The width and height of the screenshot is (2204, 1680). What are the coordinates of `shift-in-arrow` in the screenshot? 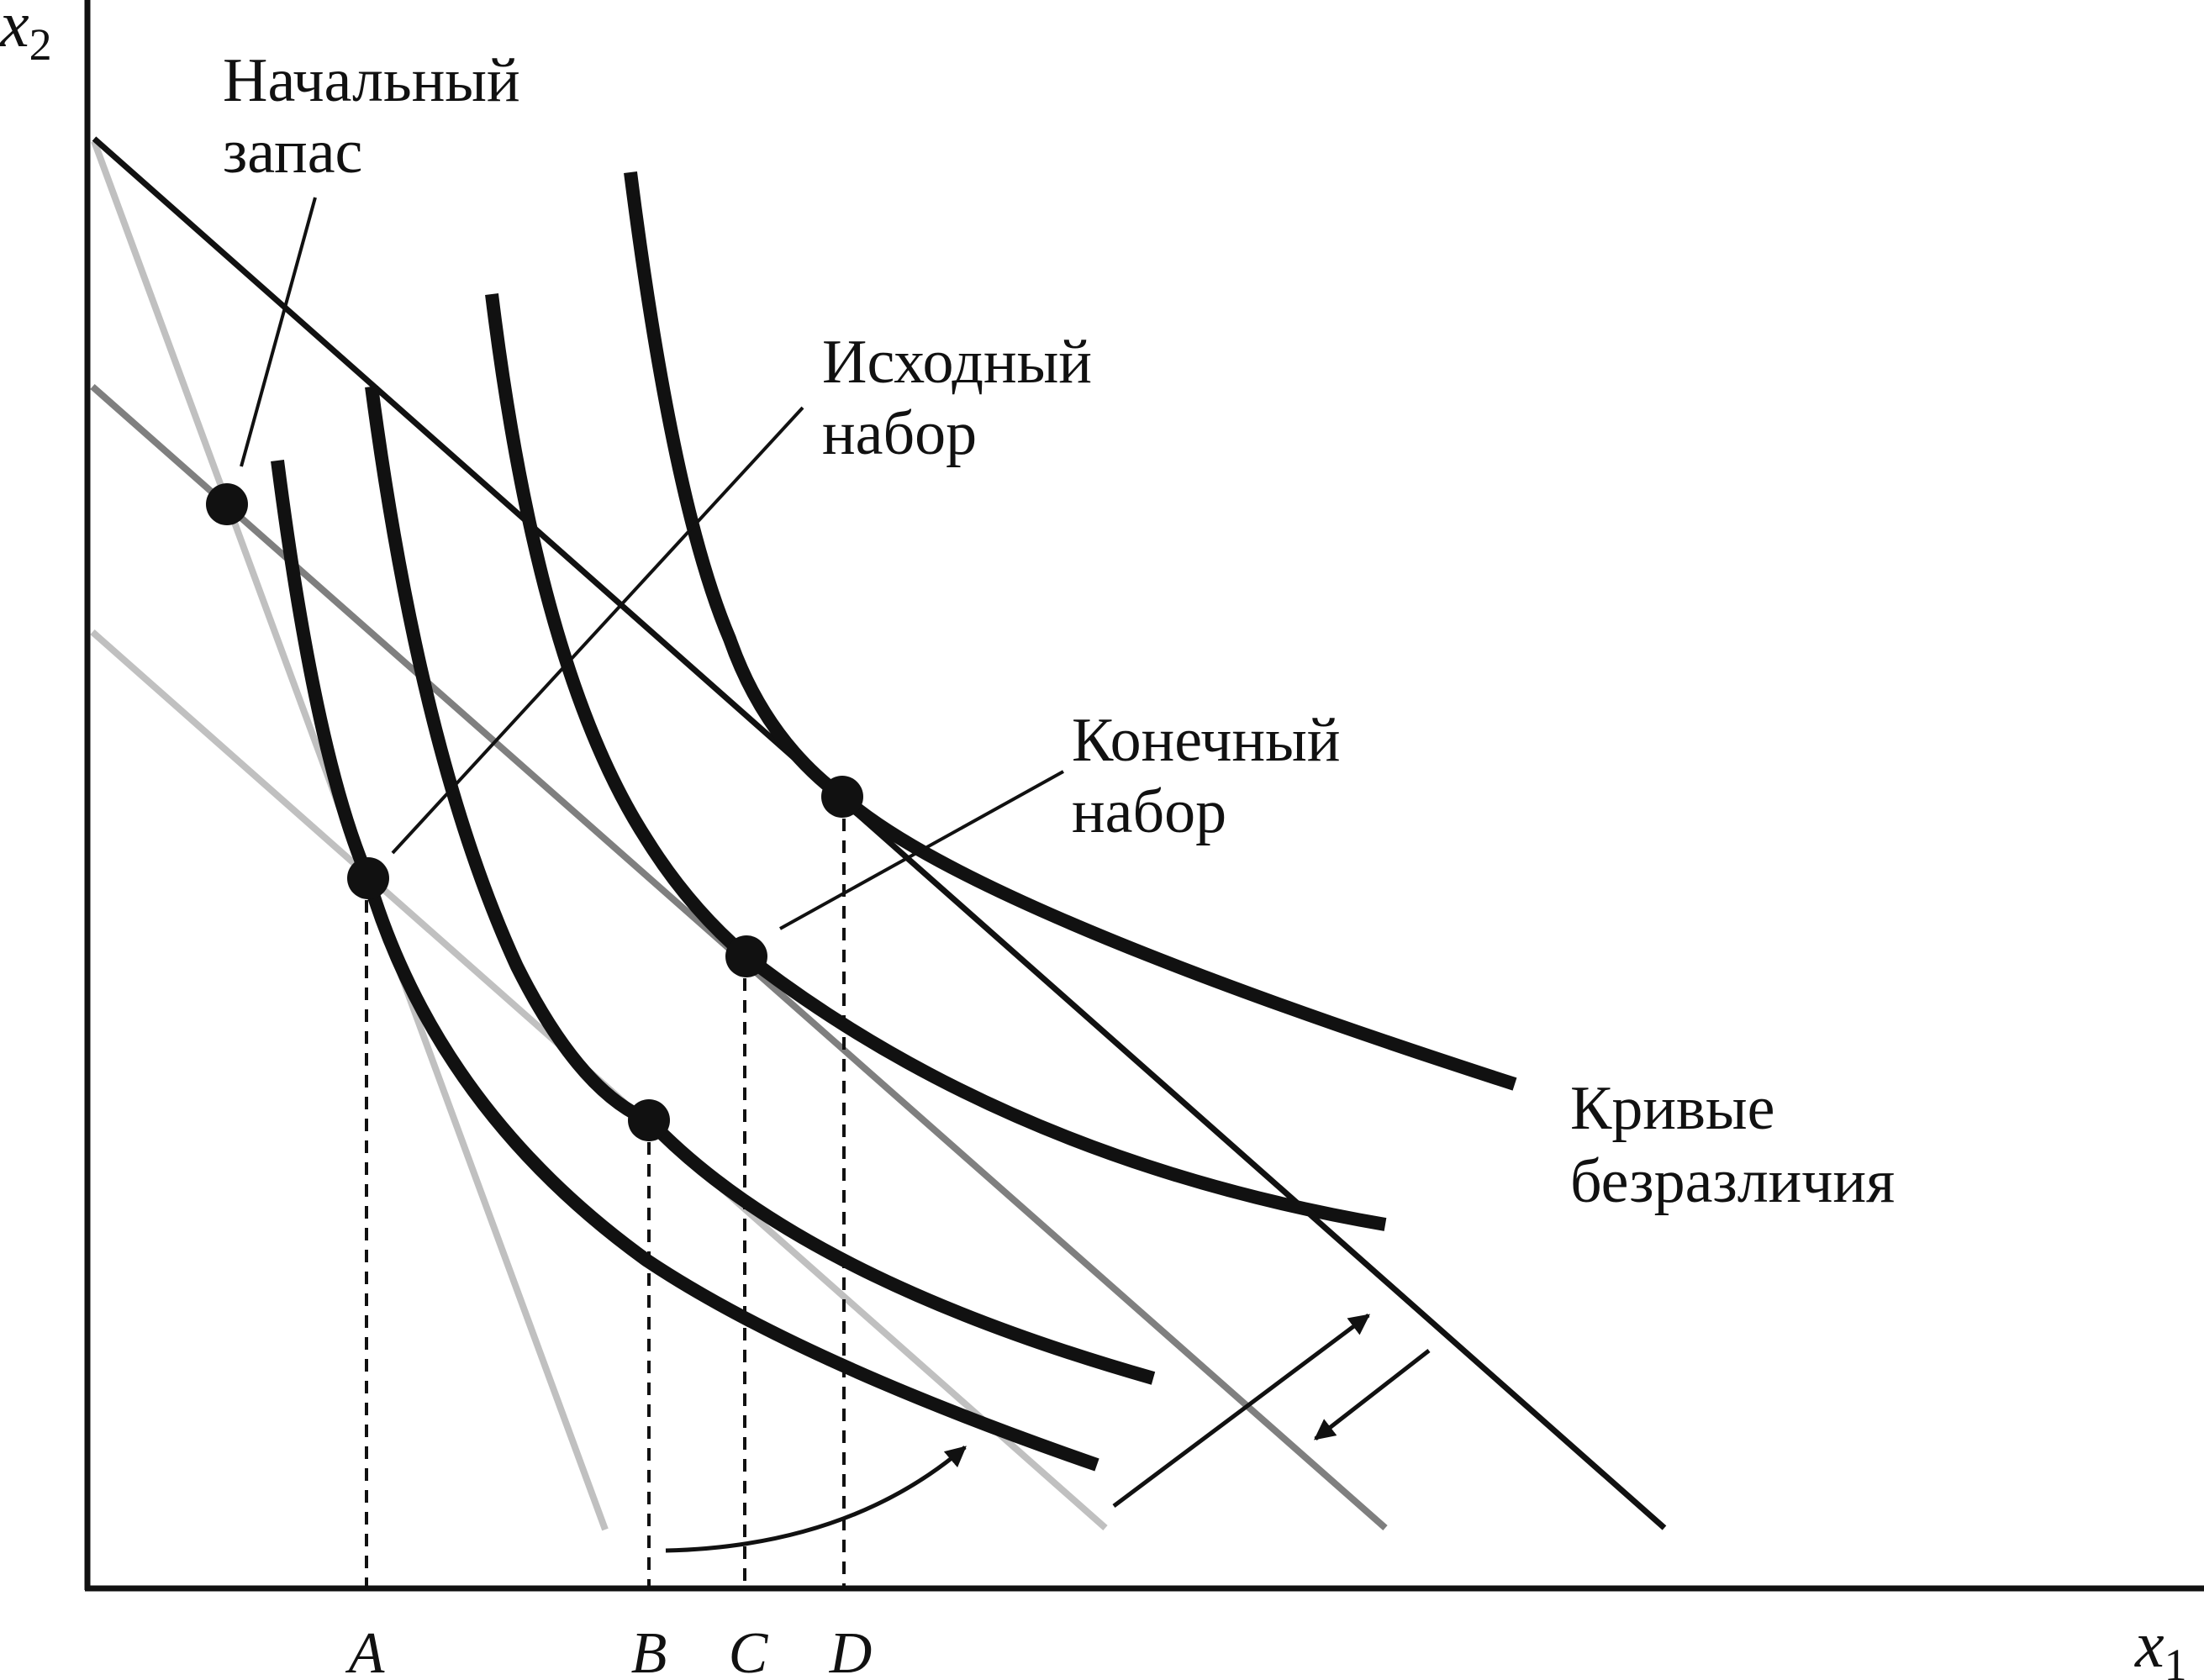 It's located at (1372, 1394).